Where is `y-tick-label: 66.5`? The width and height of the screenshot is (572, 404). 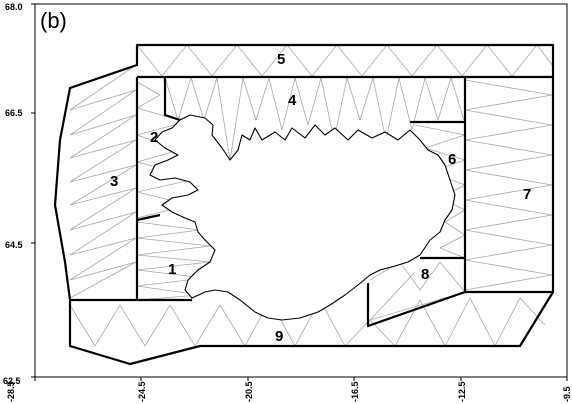
y-tick-label: 66.5 is located at coordinates (14, 113).